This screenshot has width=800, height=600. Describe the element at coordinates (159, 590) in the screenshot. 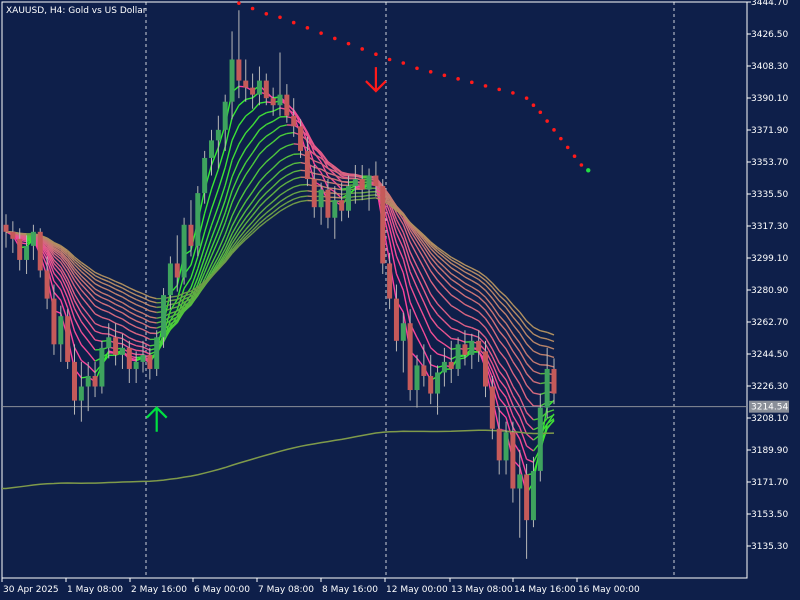

I see `x-axis-tick-label: 2 May 16:00` at that location.